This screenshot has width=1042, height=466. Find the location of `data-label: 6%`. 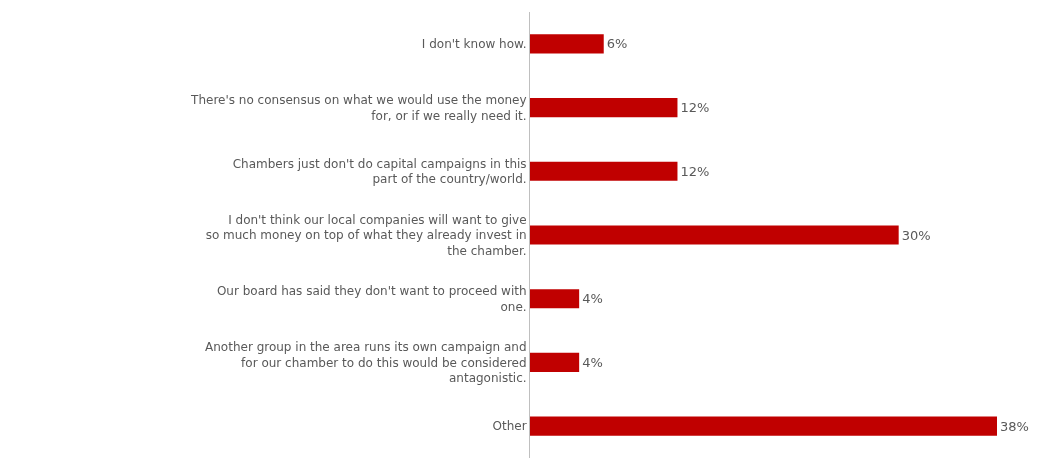

data-label: 6% is located at coordinates (617, 44).